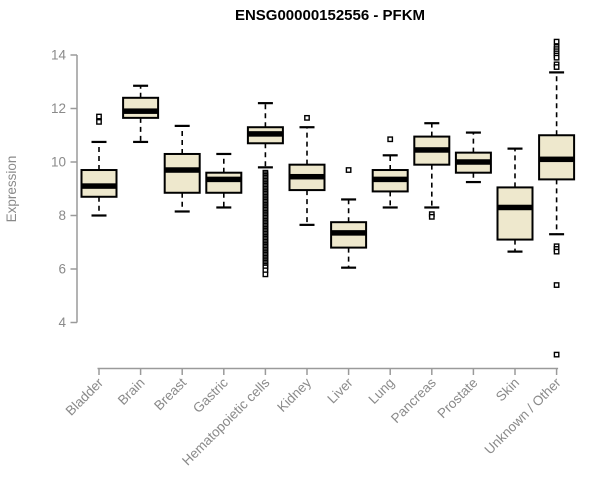  I want to click on median-pancreas, so click(432, 150).